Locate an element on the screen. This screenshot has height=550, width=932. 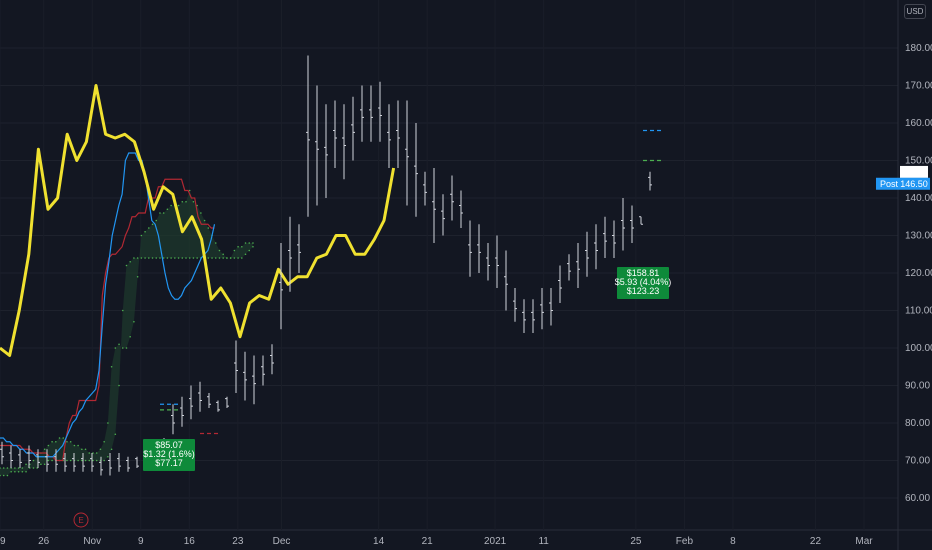
y-tick-label: 120.00 is located at coordinates (918, 273).